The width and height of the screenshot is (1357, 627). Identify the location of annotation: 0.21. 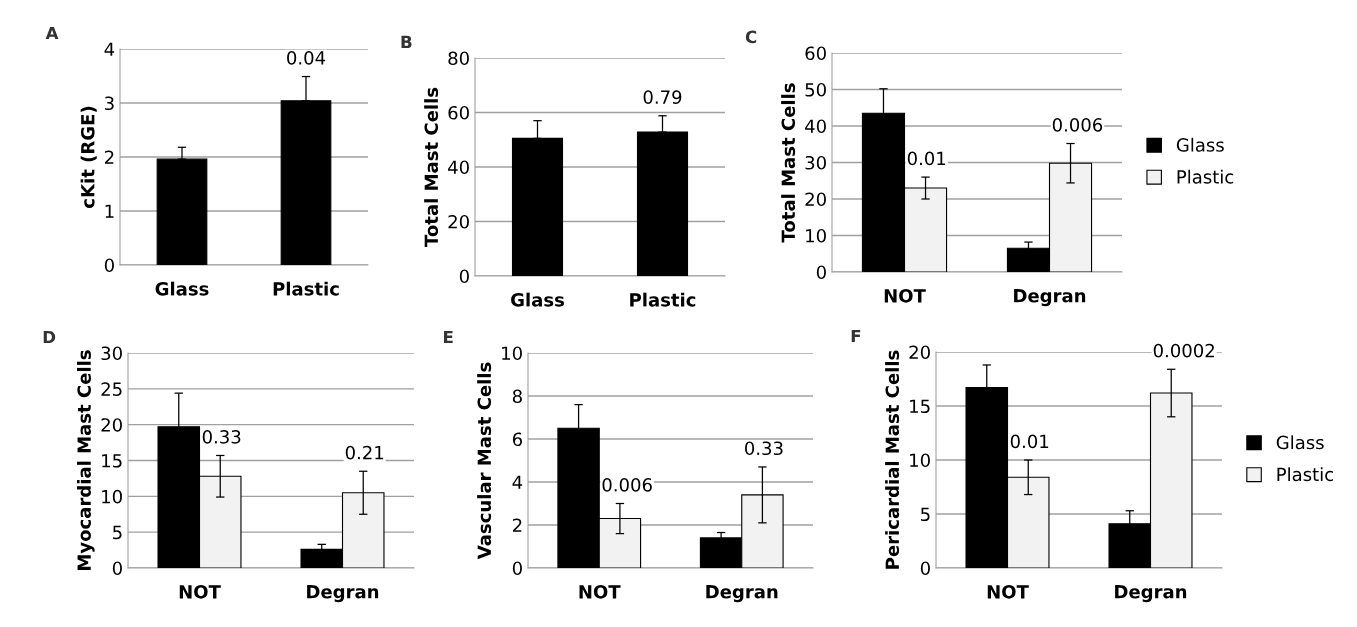
(364, 452).